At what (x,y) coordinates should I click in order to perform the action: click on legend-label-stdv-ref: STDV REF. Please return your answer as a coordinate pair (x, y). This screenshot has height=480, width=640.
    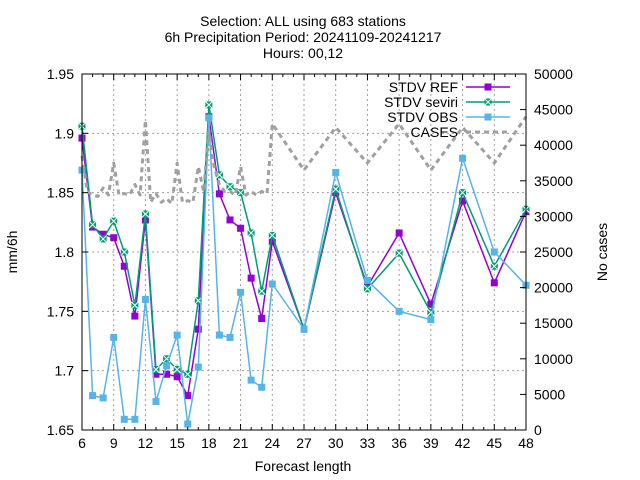
    Looking at the image, I should click on (423, 87).